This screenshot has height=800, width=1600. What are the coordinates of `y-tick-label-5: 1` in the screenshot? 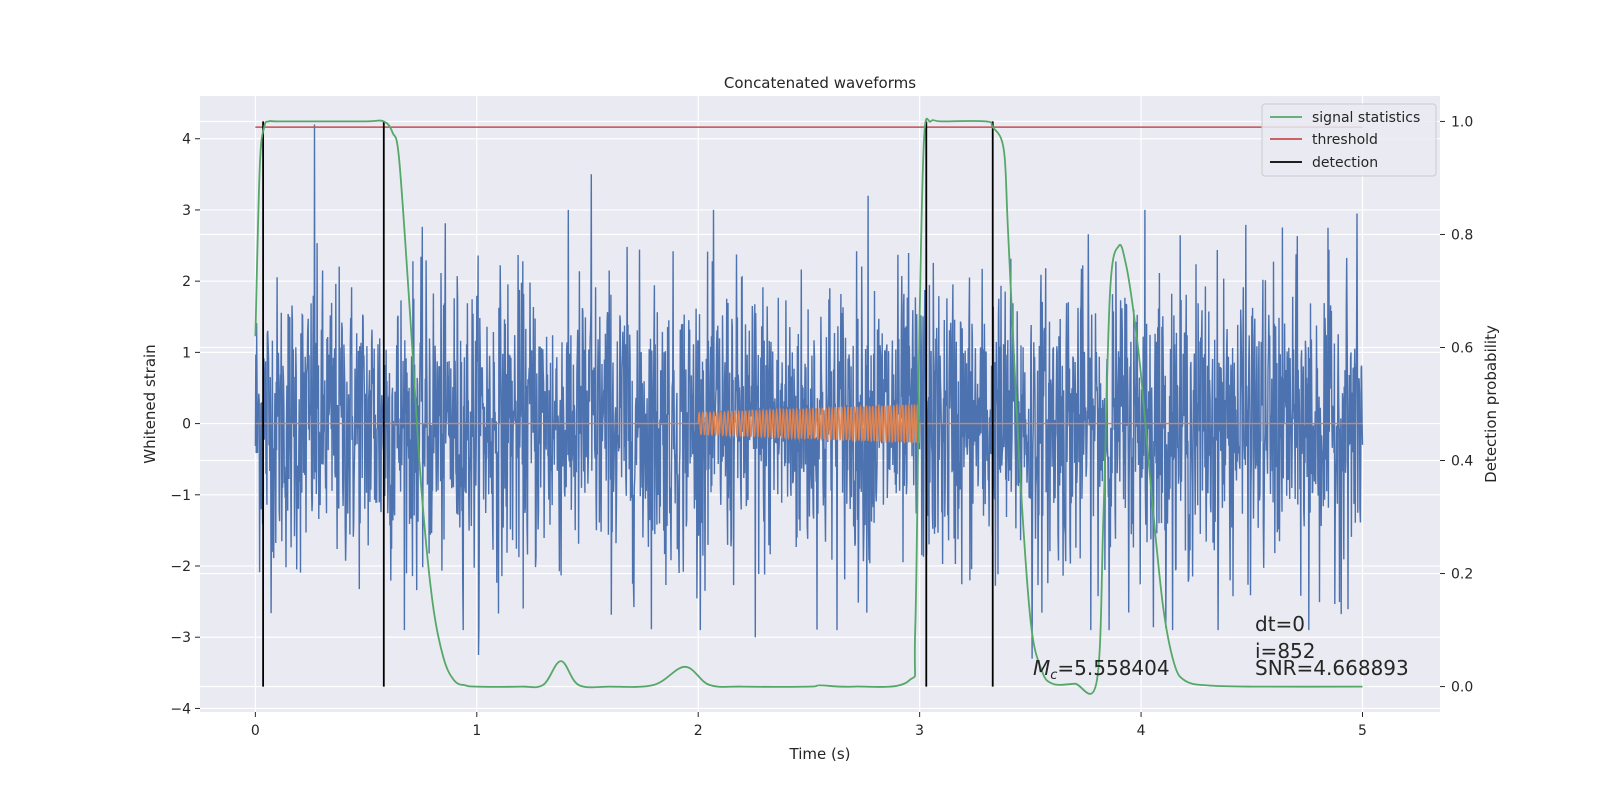 It's located at (186, 353).